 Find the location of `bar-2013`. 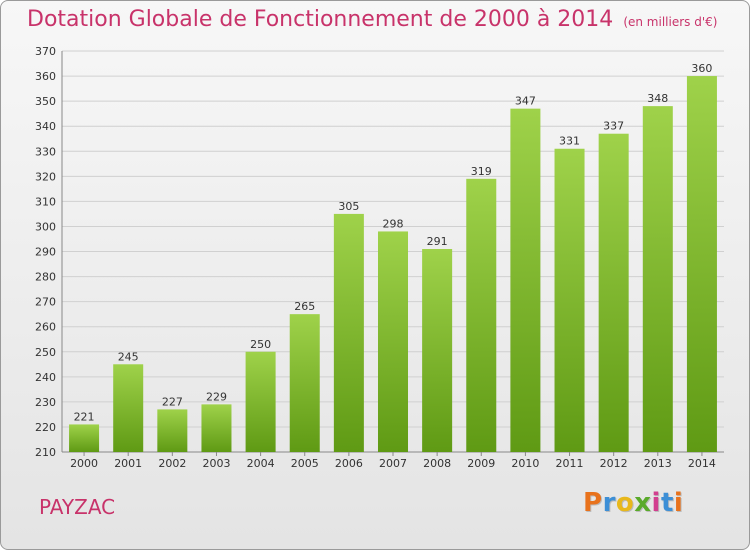

bar-2013 is located at coordinates (657, 279).